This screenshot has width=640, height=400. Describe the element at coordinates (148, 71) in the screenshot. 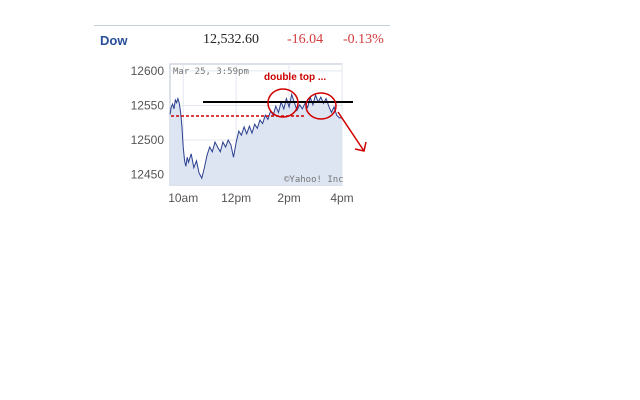

I see `y-tick-label: 12600` at that location.